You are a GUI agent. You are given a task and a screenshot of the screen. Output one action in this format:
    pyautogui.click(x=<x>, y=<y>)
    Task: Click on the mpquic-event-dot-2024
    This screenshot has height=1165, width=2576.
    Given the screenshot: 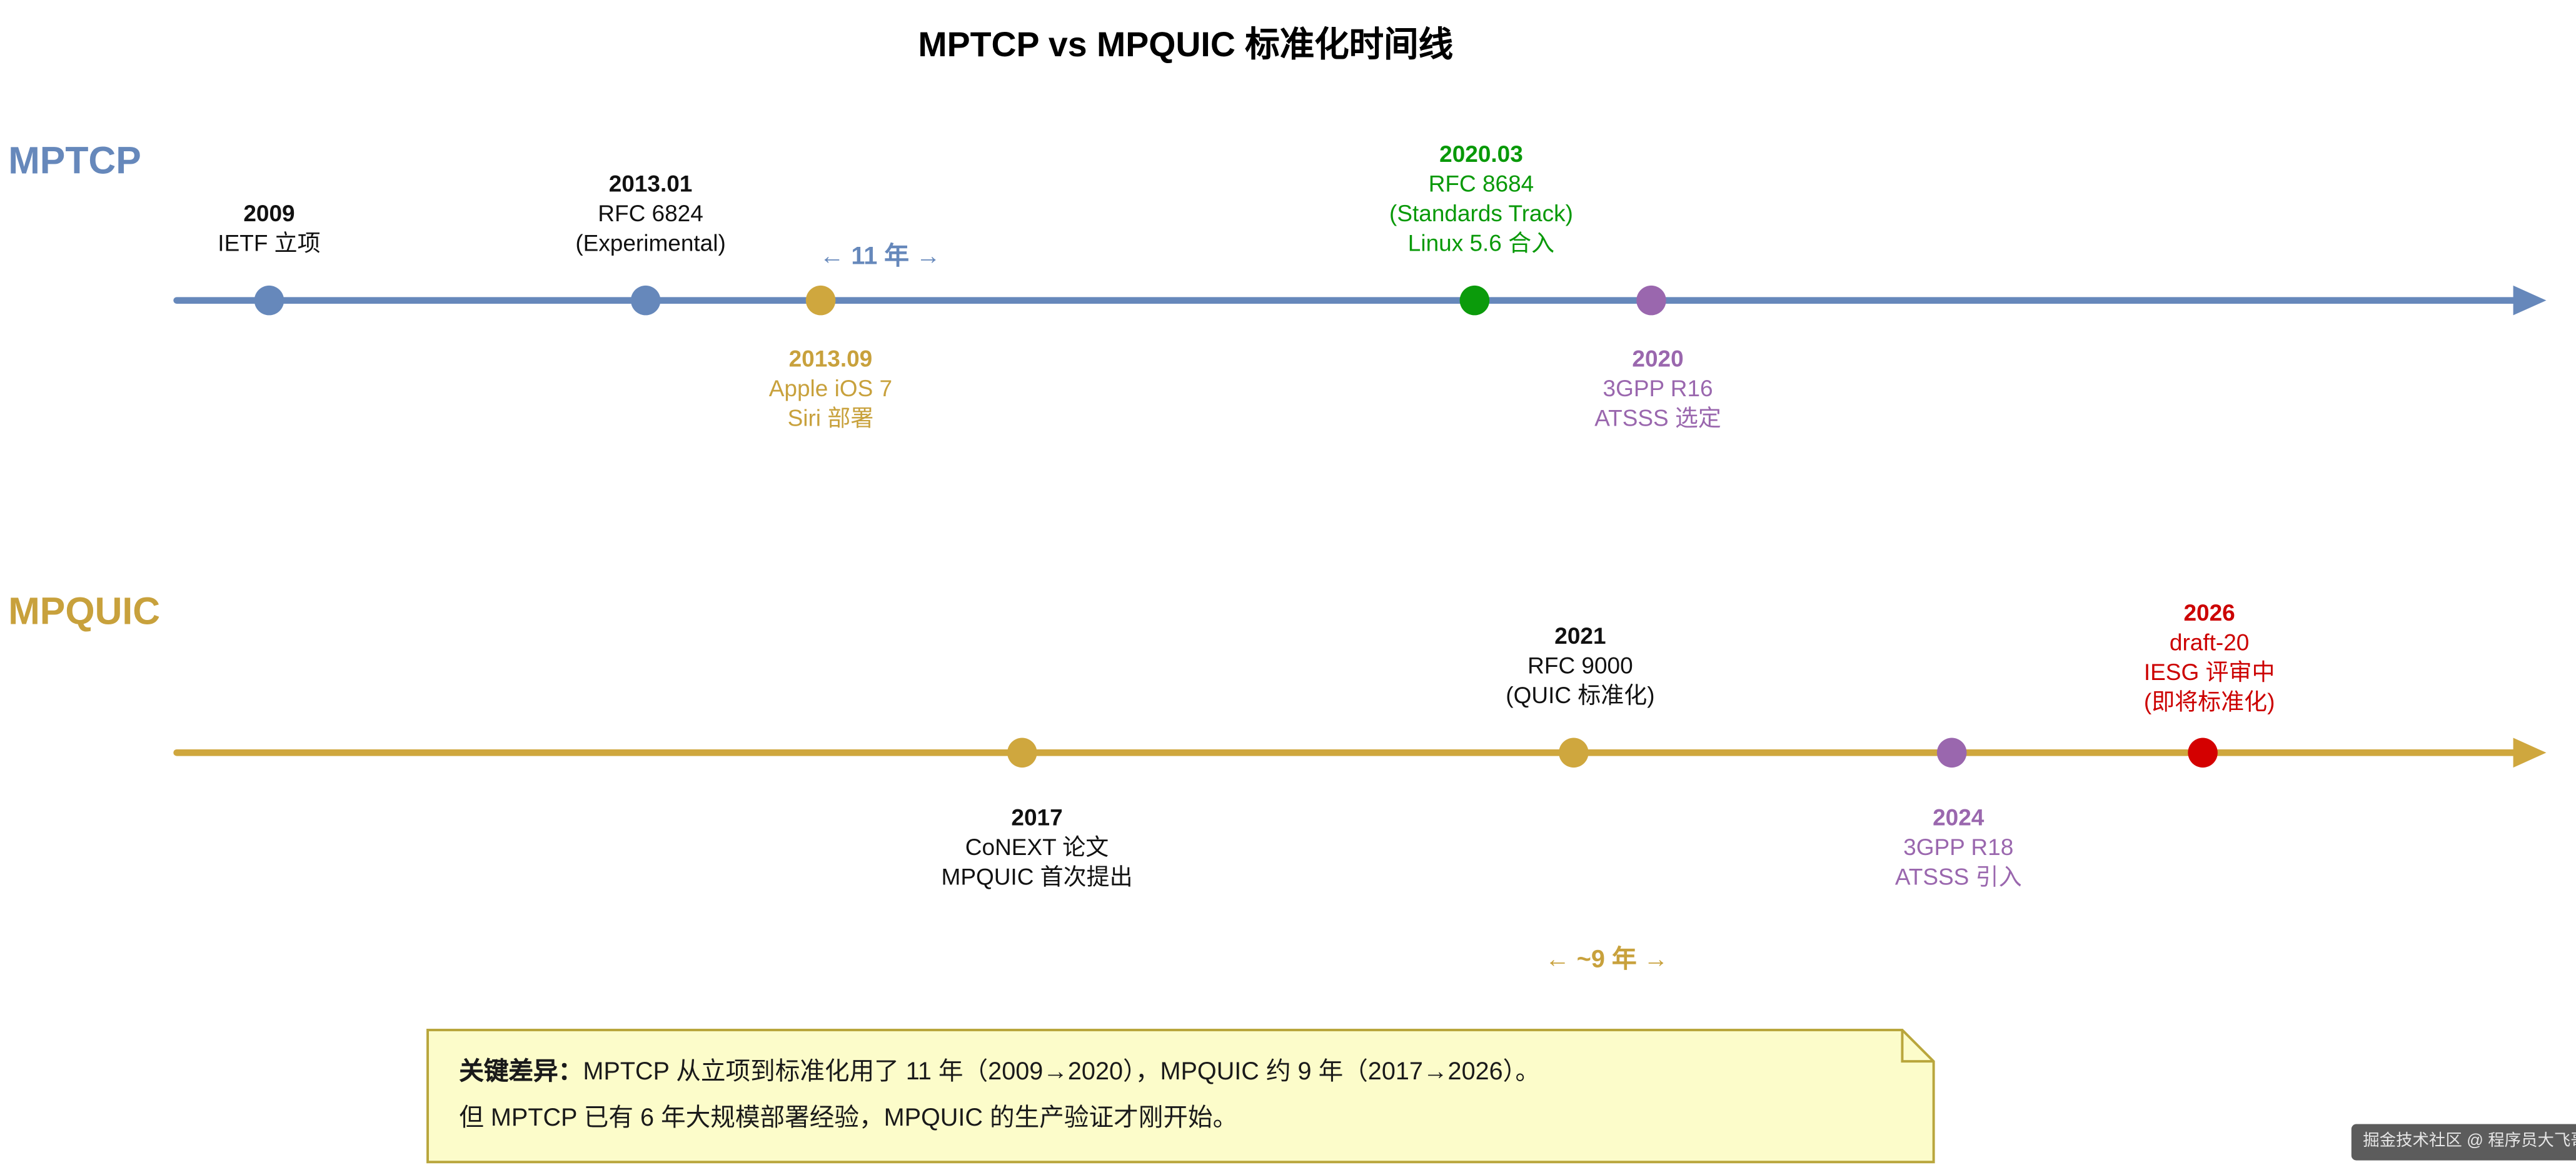 What is the action you would take?
    pyautogui.click(x=1951, y=753)
    